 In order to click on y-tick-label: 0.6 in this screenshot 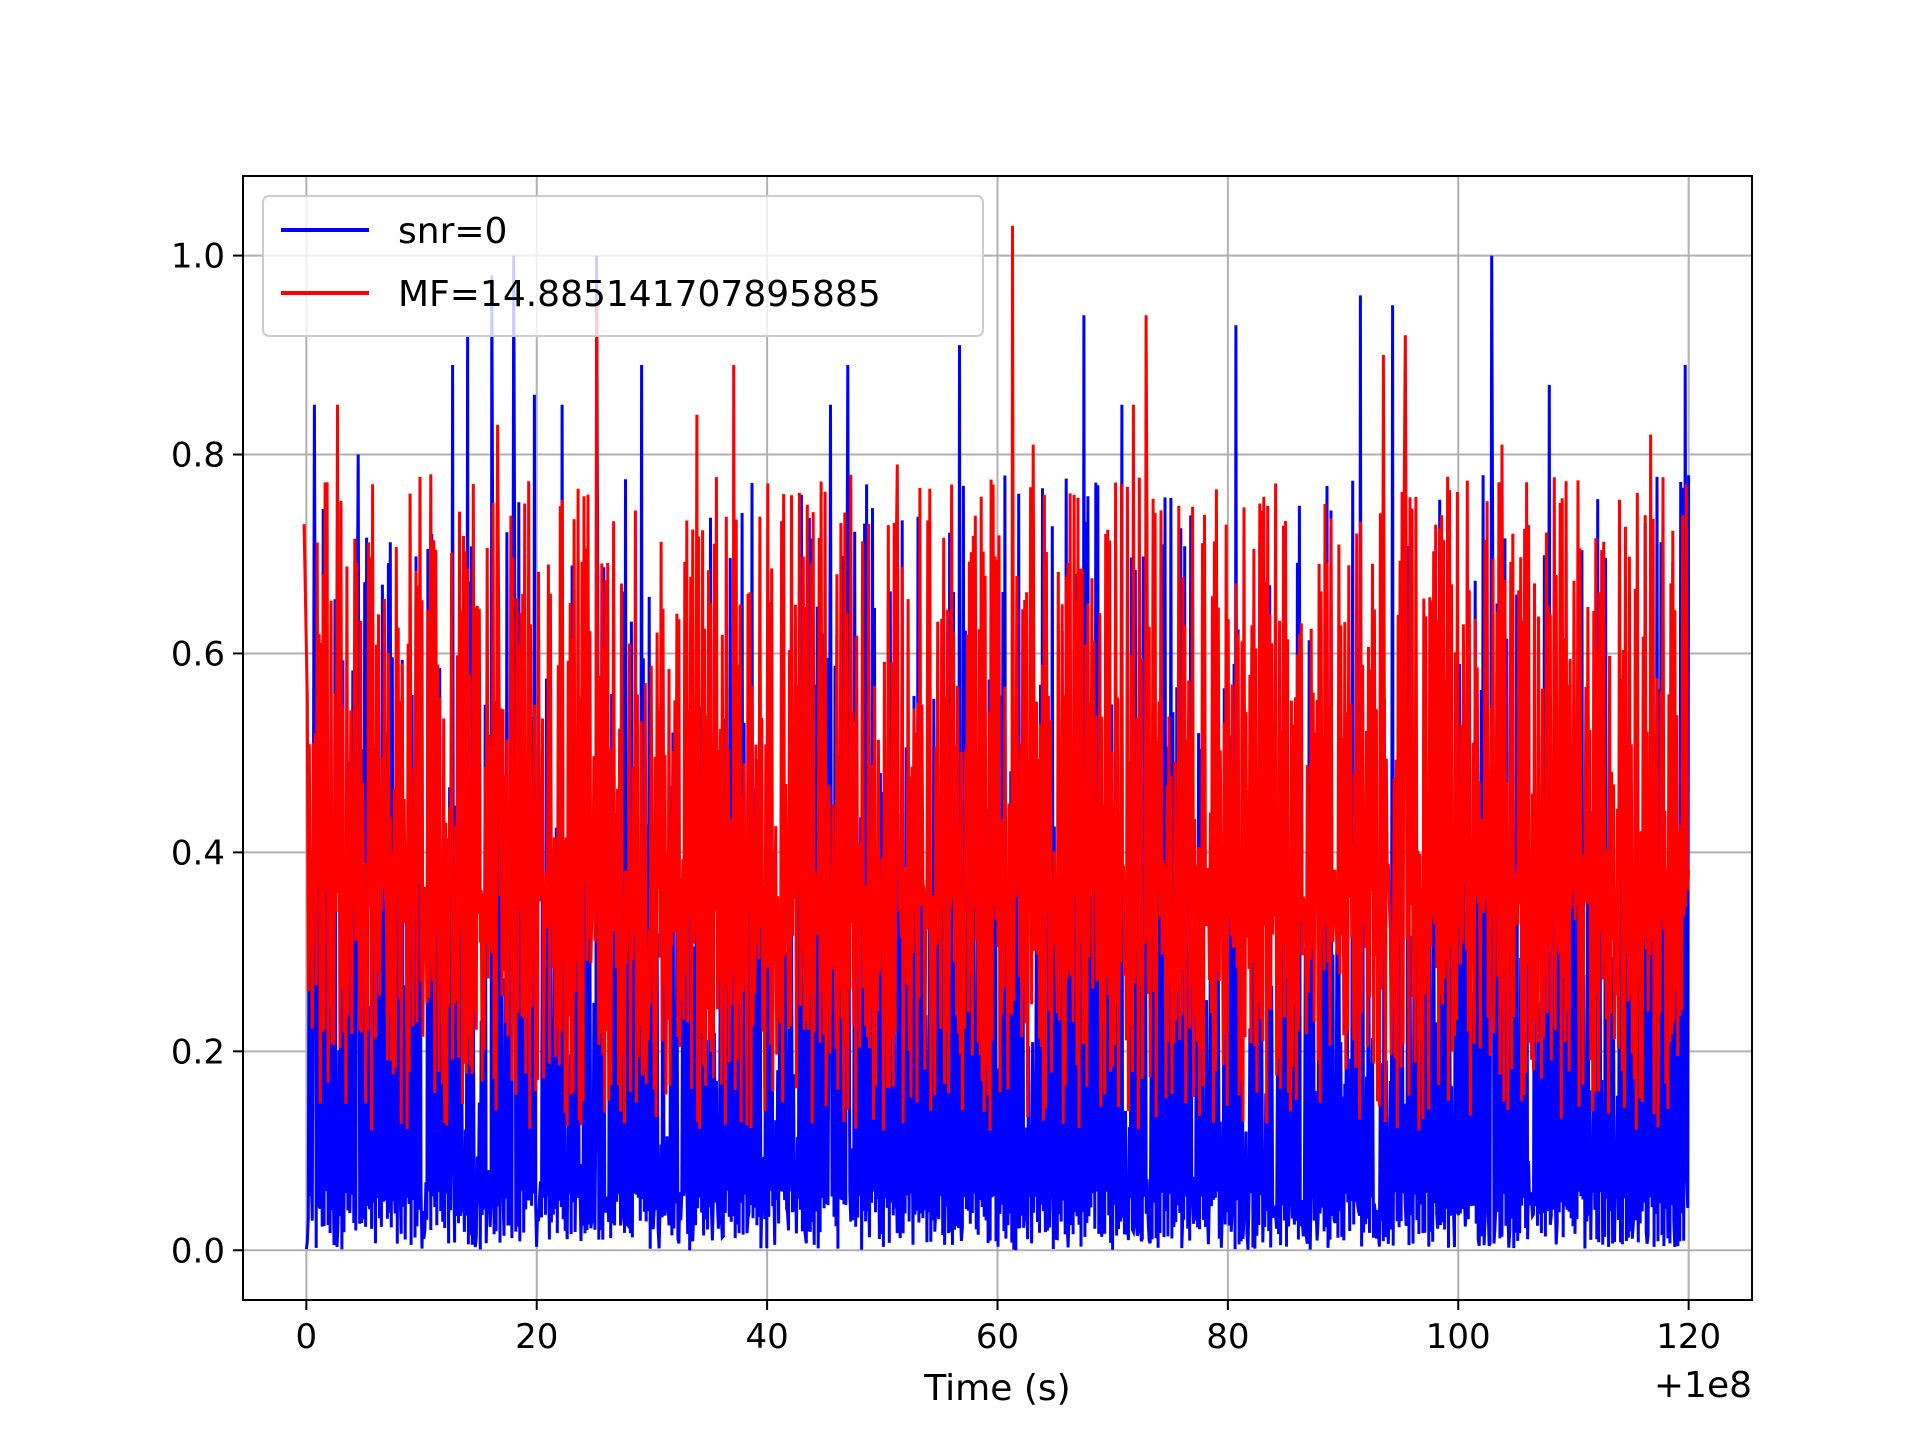, I will do `click(198, 654)`.